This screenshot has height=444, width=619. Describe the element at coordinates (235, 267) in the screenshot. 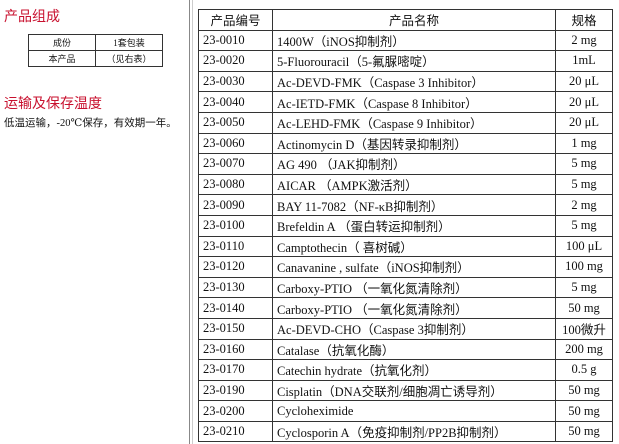

I see `table-cell: 23-0120` at that location.